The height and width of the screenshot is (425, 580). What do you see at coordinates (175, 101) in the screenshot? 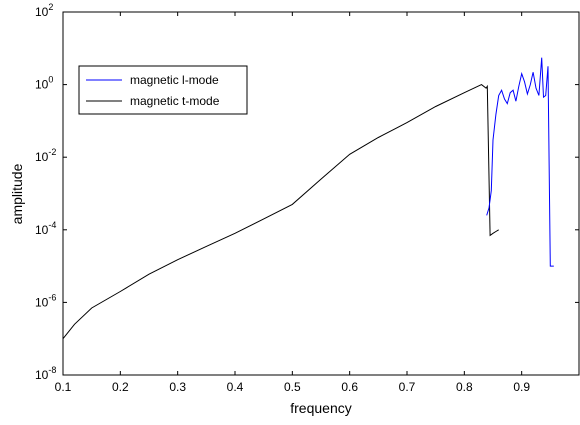
I see `legend-label-t-mode: magnetic t-mode` at bounding box center [175, 101].